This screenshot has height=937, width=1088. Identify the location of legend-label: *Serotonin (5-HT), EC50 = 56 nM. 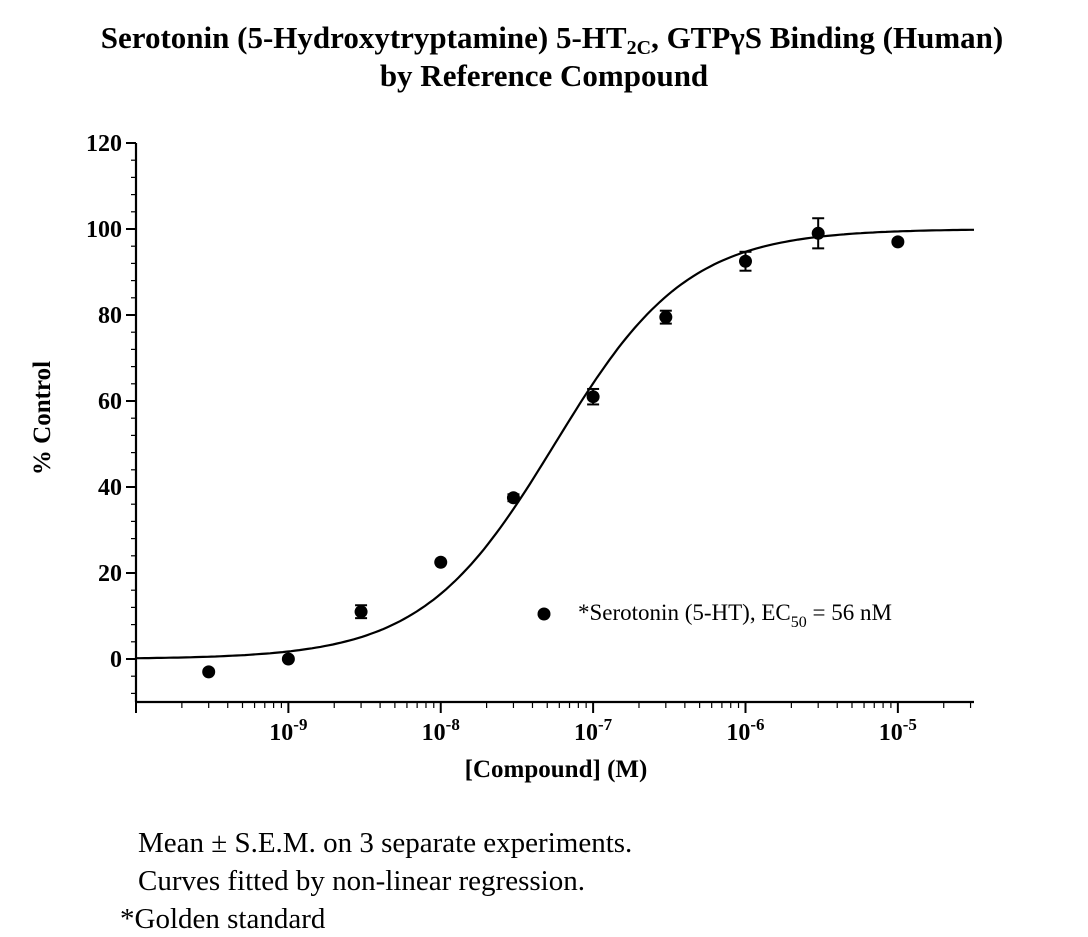
(735, 615).